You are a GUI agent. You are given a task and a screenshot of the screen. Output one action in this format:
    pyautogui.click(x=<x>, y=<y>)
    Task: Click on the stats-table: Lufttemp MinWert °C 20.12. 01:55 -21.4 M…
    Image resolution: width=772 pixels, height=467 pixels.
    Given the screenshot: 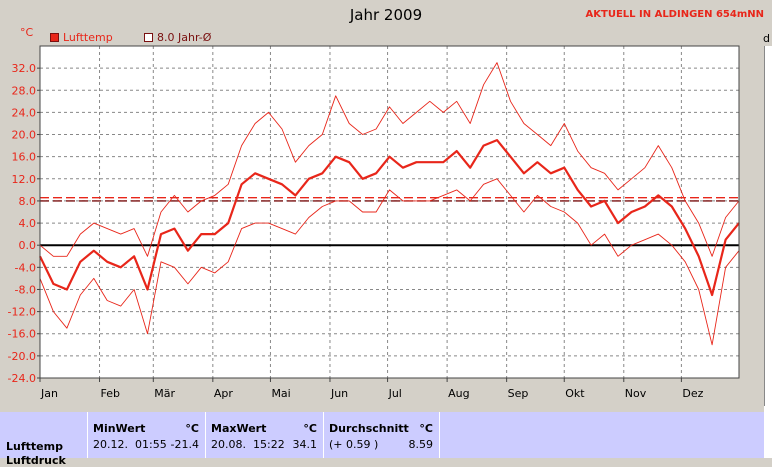 What is the action you would take?
    pyautogui.click(x=382, y=439)
    